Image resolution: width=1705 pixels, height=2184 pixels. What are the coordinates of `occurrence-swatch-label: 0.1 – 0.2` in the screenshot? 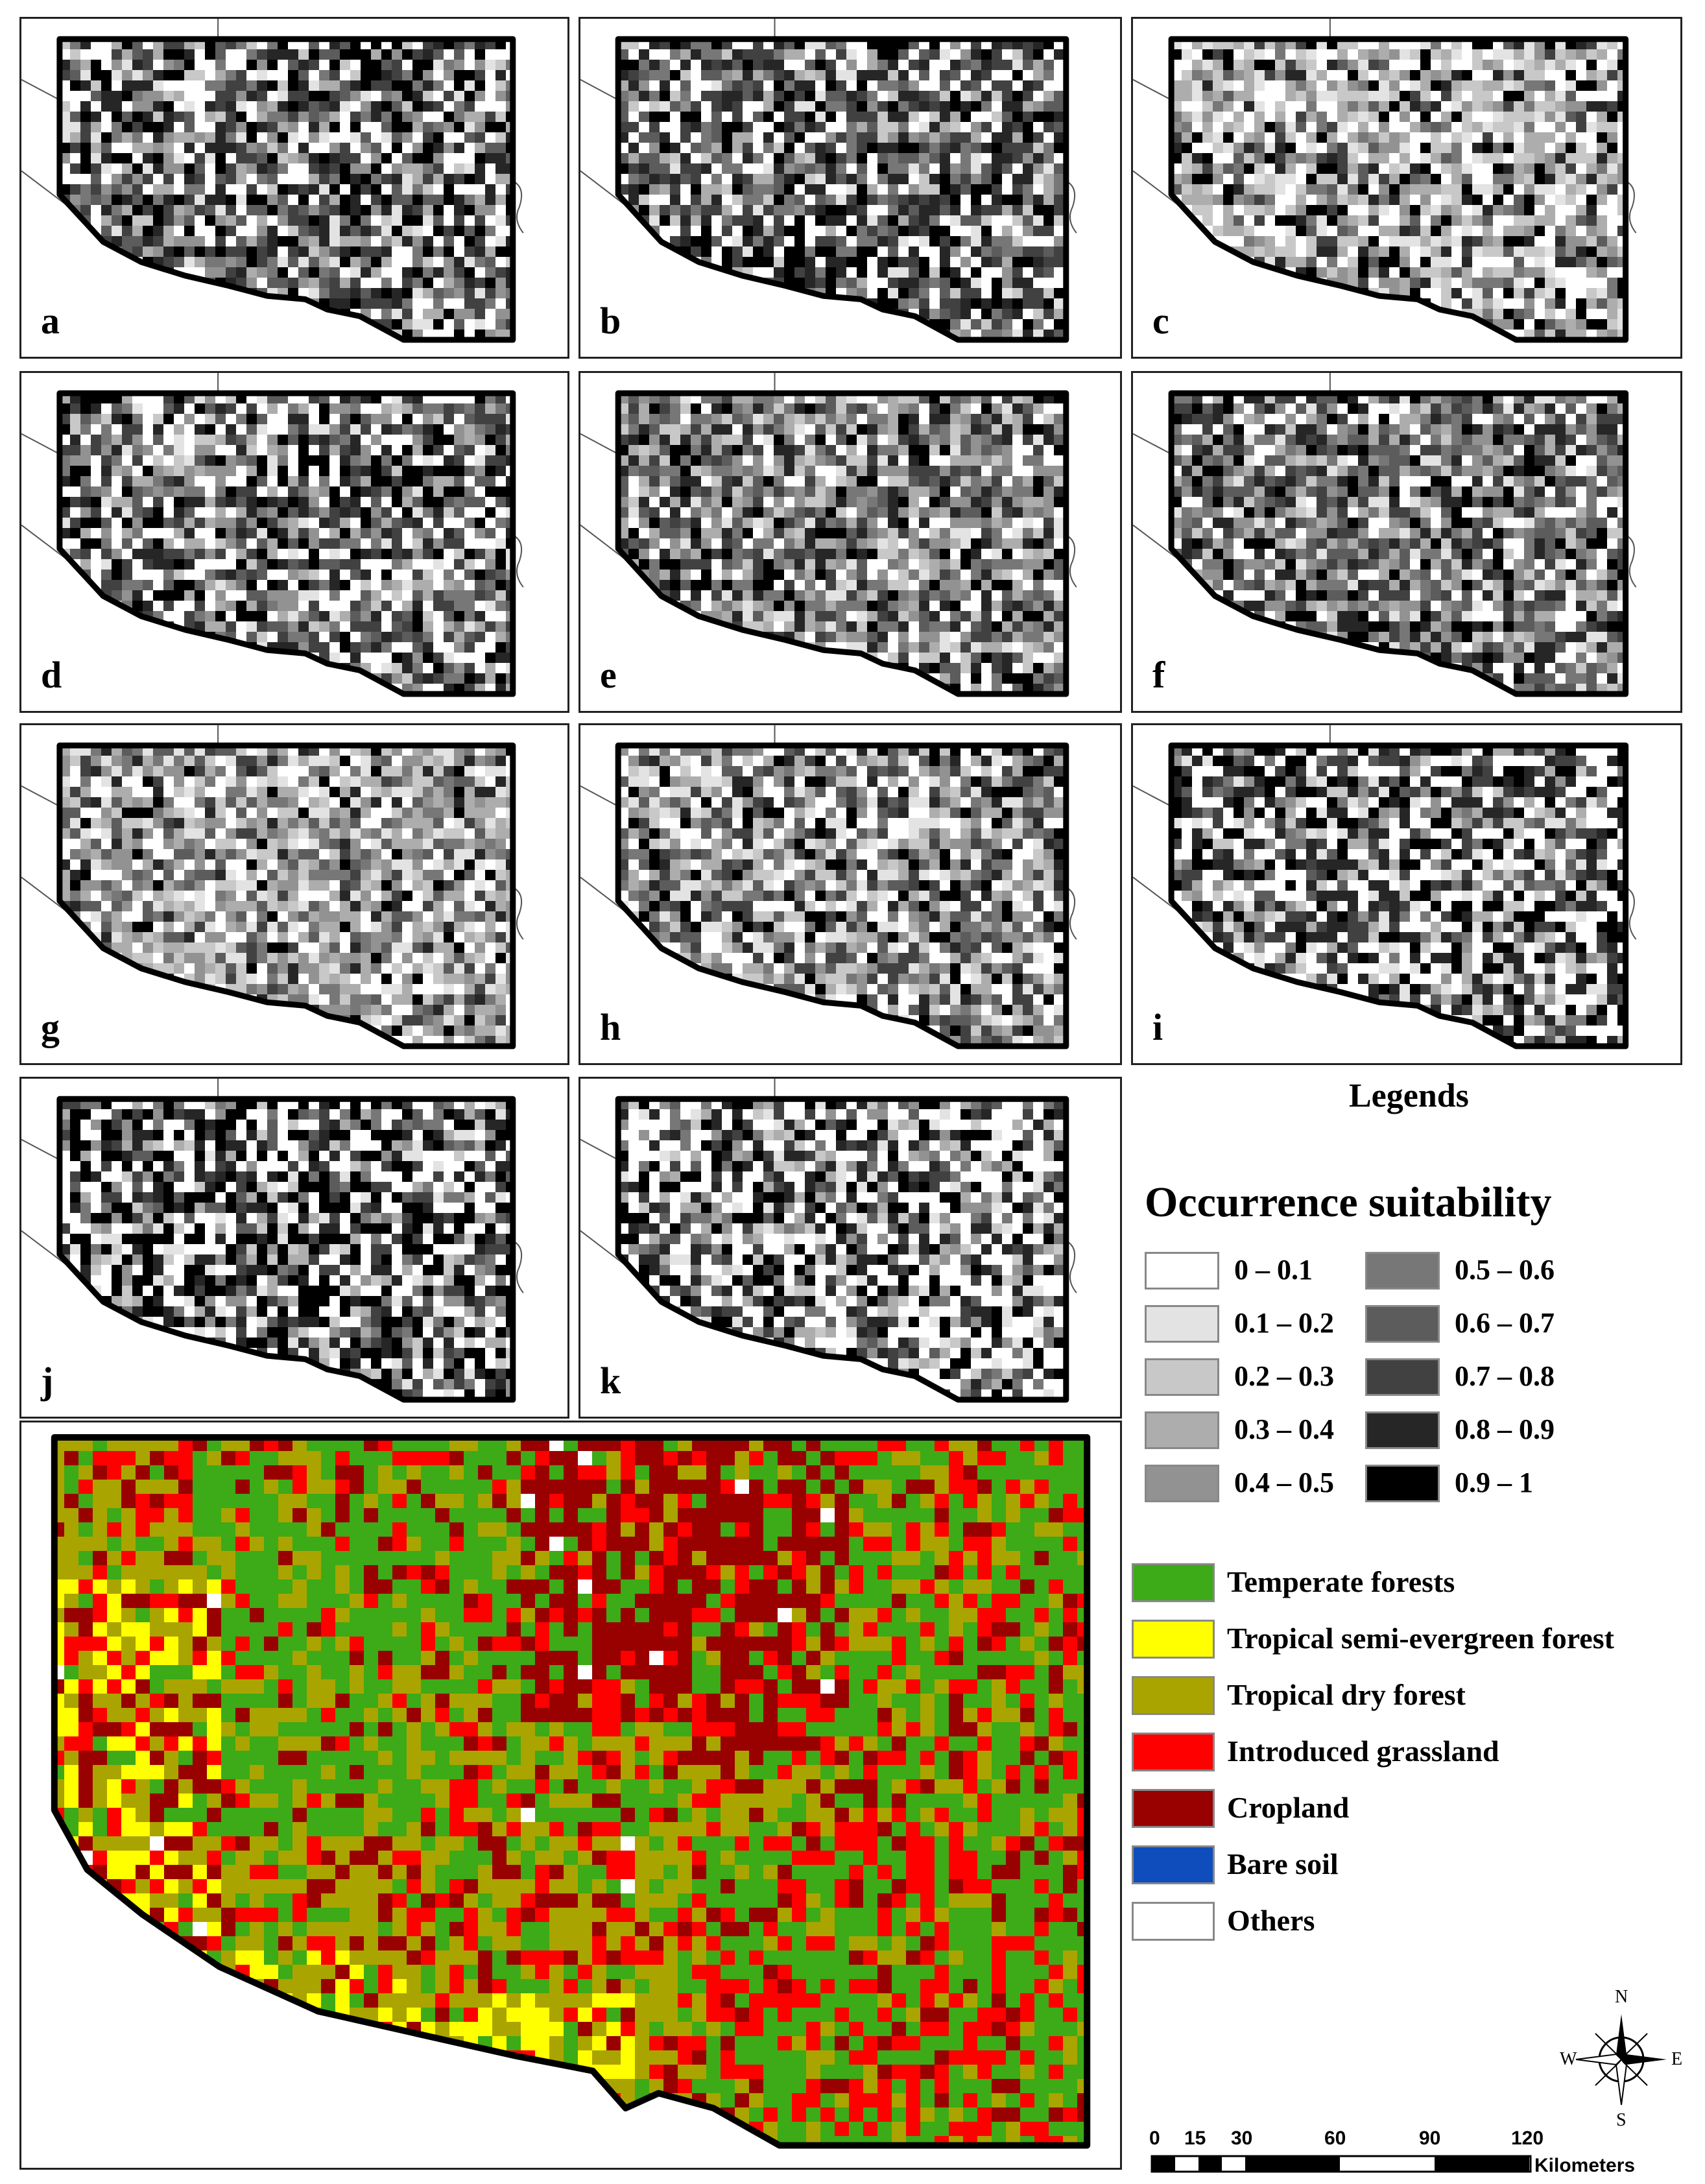 It's located at (1284, 1323).